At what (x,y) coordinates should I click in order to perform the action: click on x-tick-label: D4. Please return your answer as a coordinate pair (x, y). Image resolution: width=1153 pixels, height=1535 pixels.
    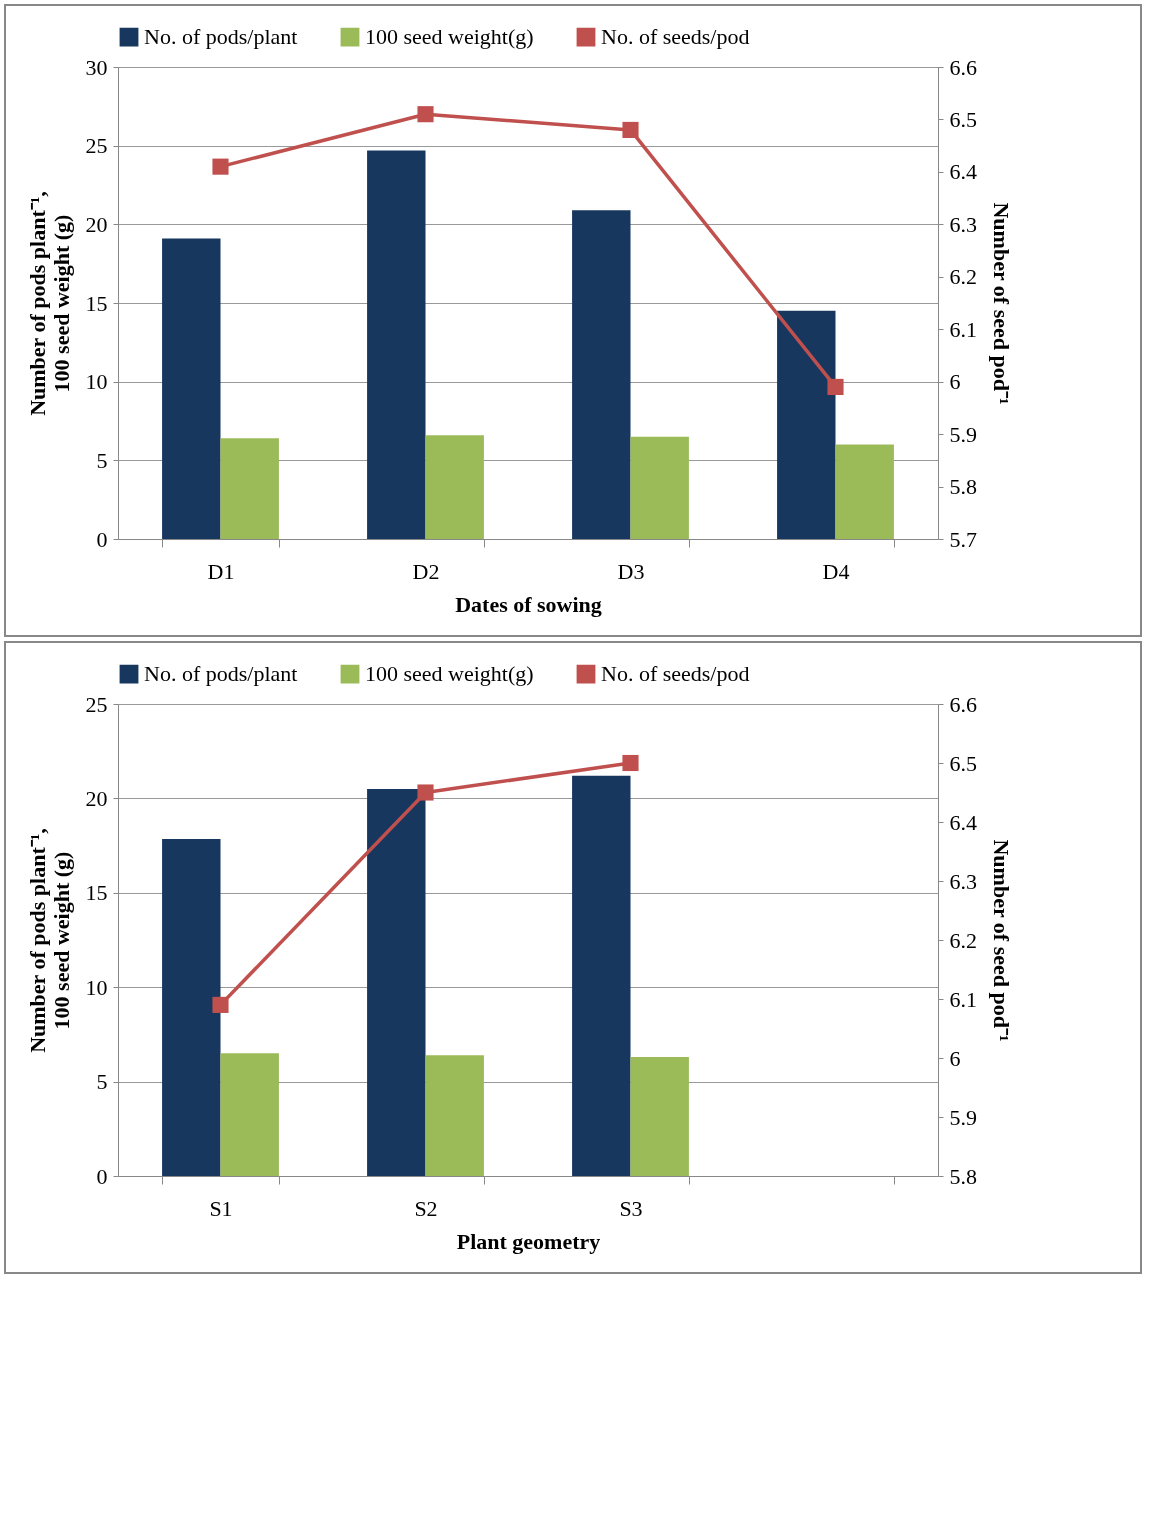
    Looking at the image, I should click on (836, 571).